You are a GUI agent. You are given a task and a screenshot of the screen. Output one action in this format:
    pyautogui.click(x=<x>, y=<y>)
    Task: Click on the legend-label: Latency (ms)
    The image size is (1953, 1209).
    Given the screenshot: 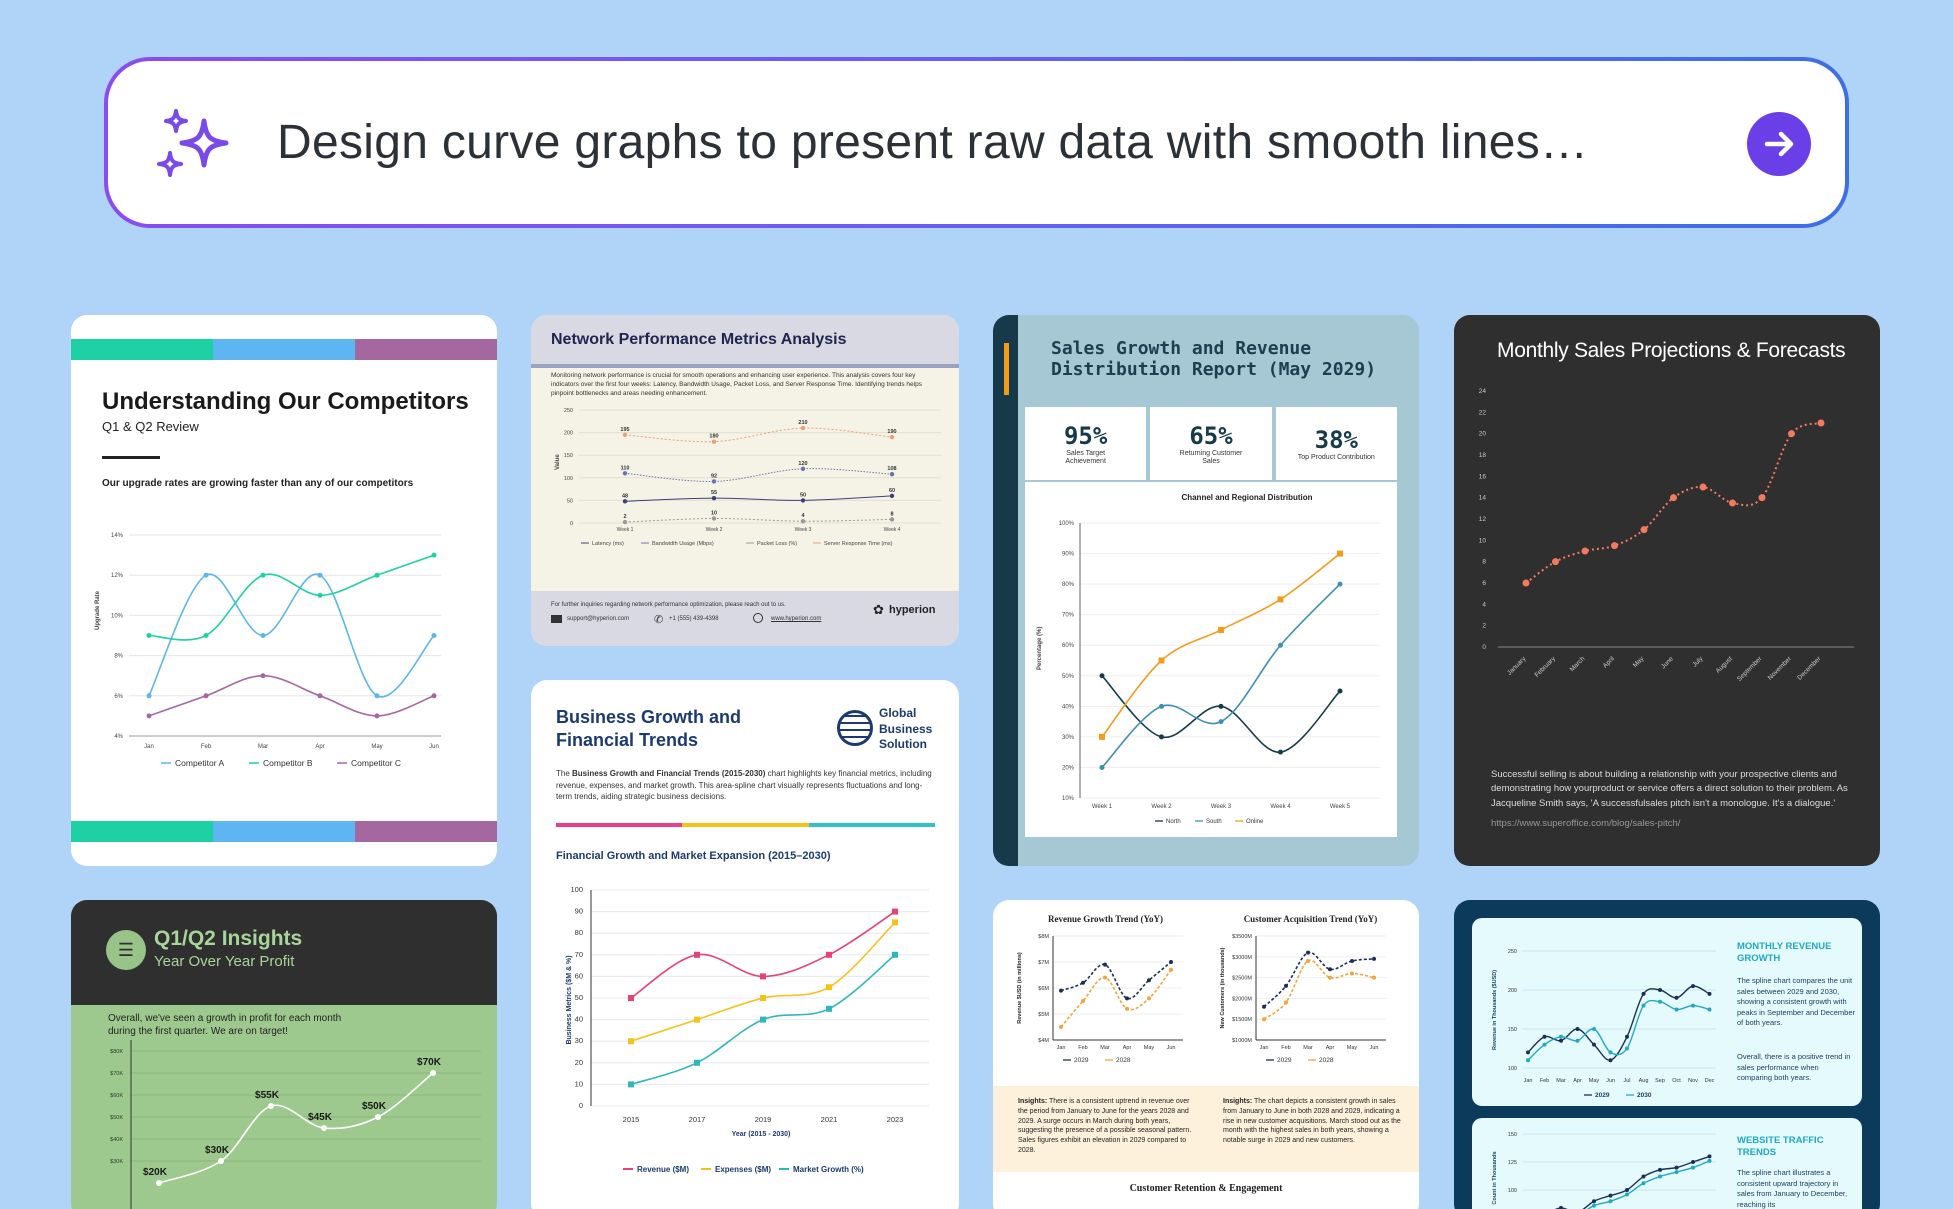 What is the action you would take?
    pyautogui.click(x=608, y=544)
    